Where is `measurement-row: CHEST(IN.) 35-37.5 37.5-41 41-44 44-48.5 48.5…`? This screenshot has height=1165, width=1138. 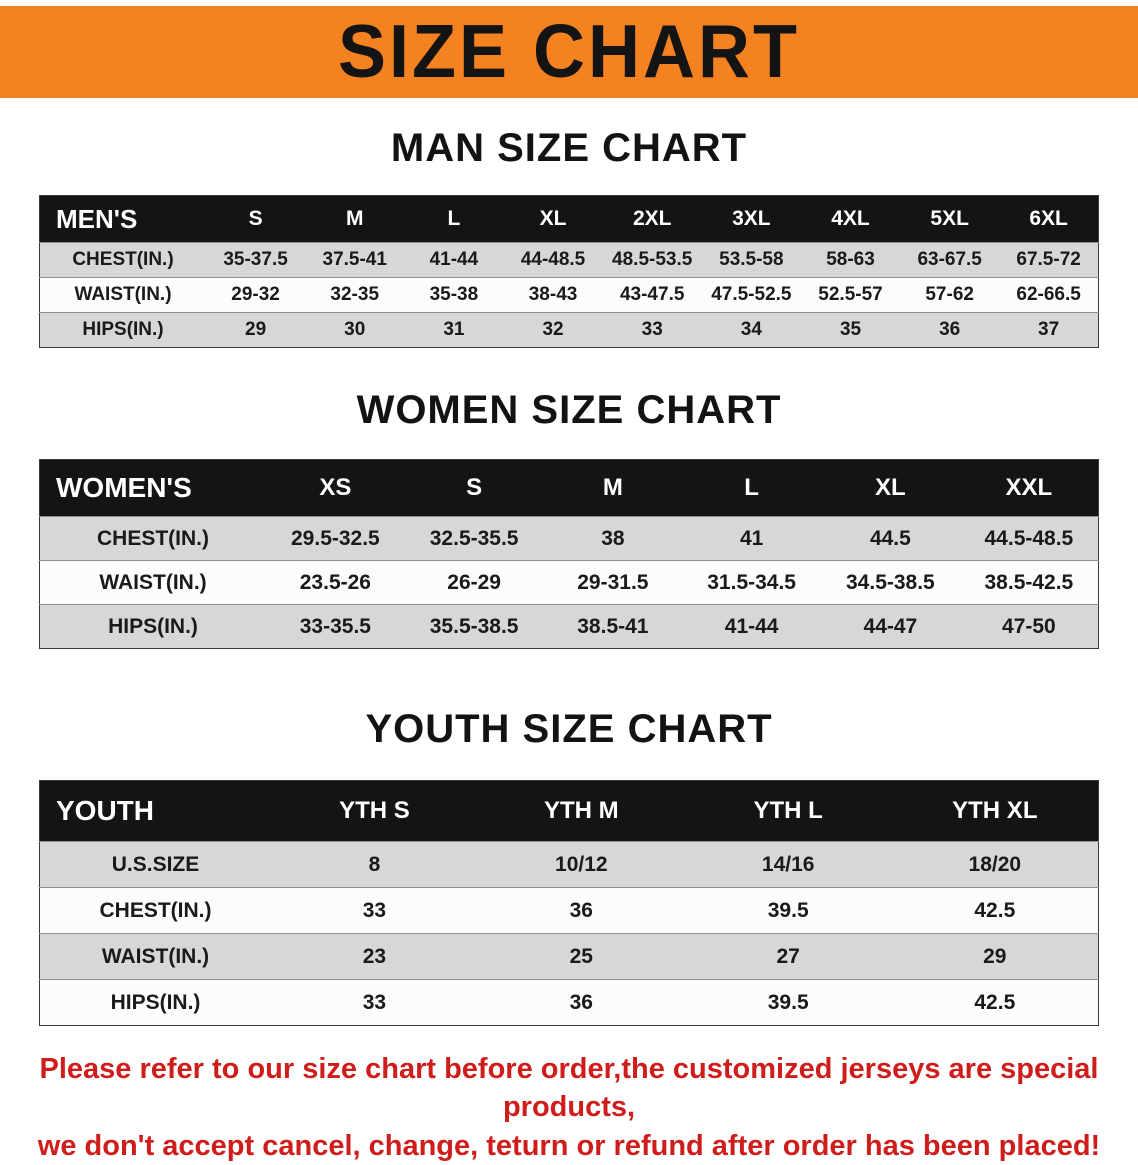 measurement-row: CHEST(IN.) 35-37.5 37.5-41 41-44 44-48.5 48.5… is located at coordinates (569, 260).